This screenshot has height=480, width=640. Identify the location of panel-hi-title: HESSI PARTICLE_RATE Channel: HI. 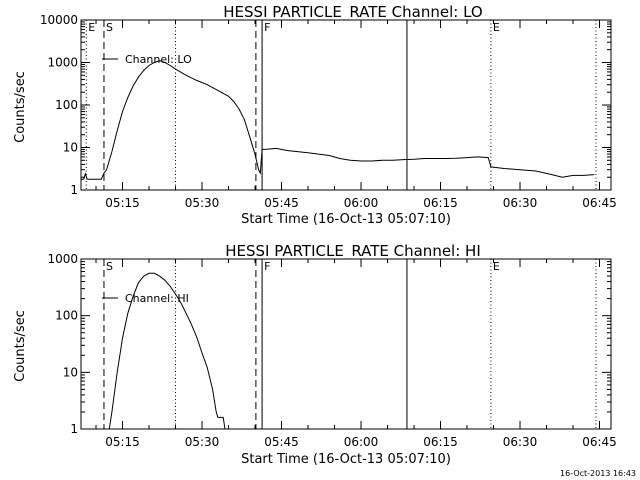
(353, 251).